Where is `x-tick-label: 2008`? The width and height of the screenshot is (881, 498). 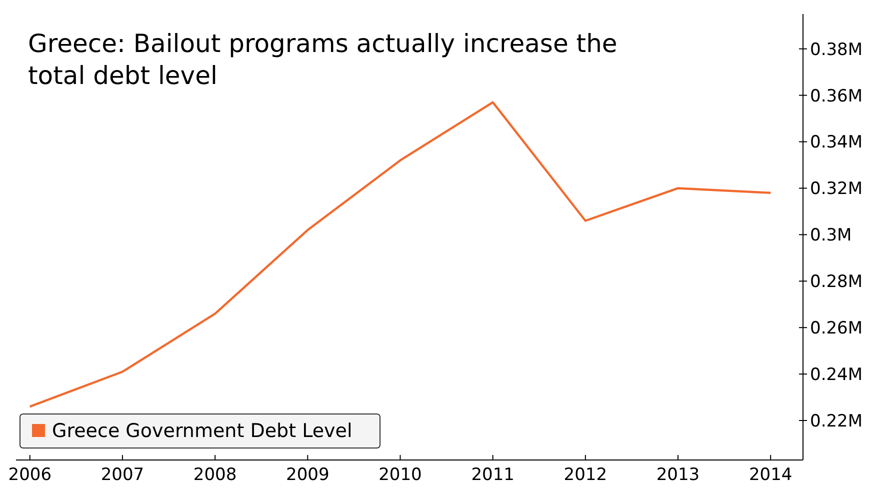
x-tick-label: 2008 is located at coordinates (215, 475).